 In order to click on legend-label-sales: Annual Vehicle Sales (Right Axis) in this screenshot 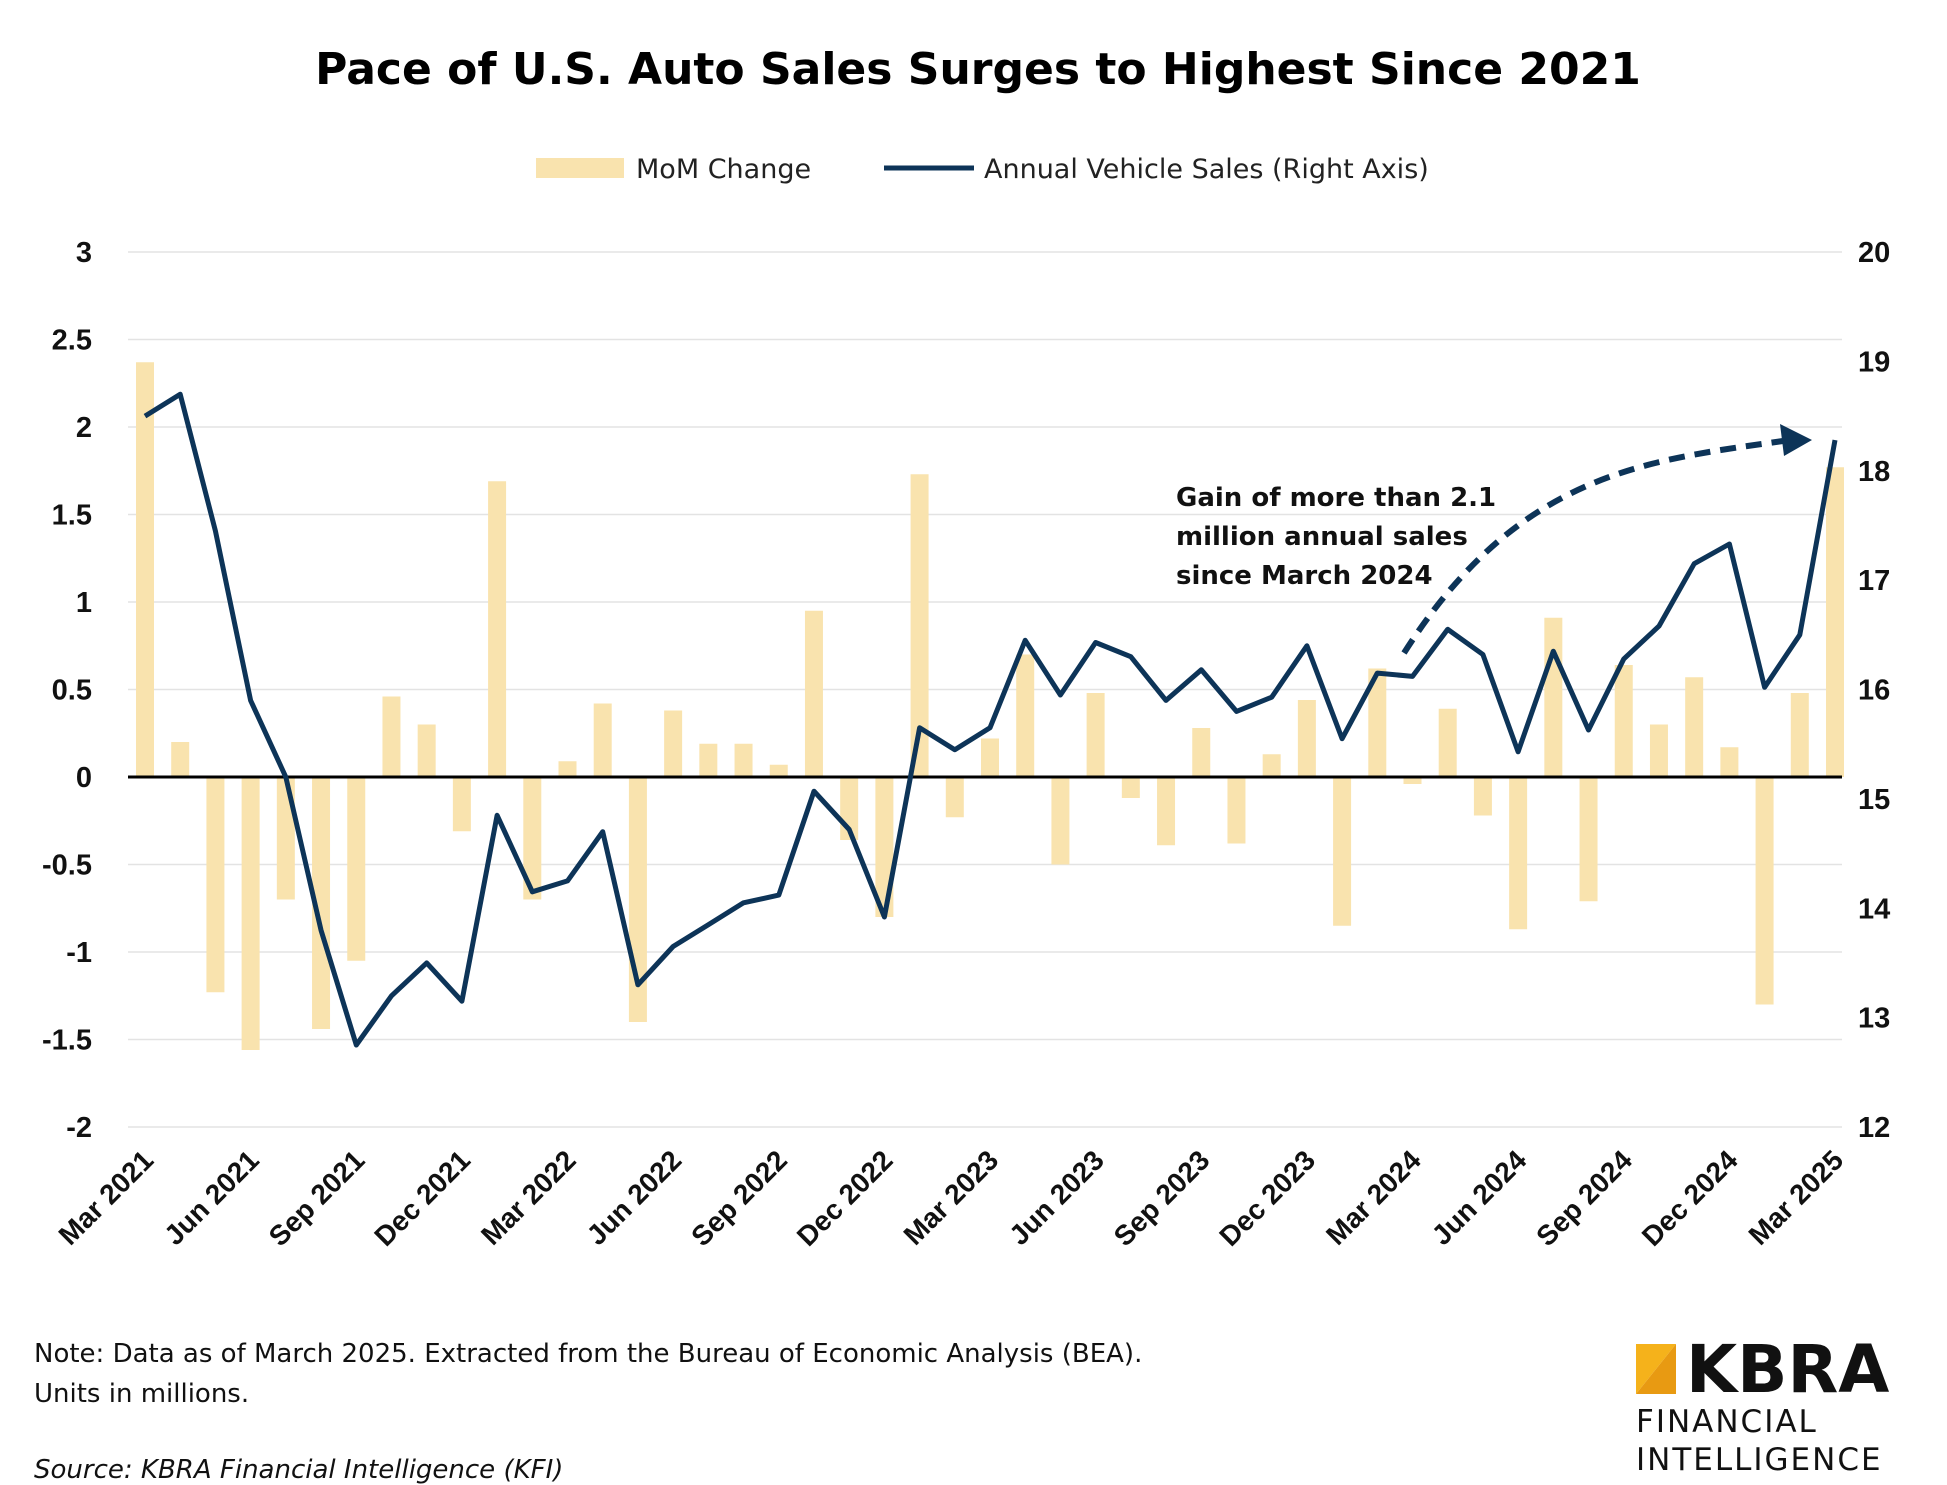, I will do `click(1206, 169)`.